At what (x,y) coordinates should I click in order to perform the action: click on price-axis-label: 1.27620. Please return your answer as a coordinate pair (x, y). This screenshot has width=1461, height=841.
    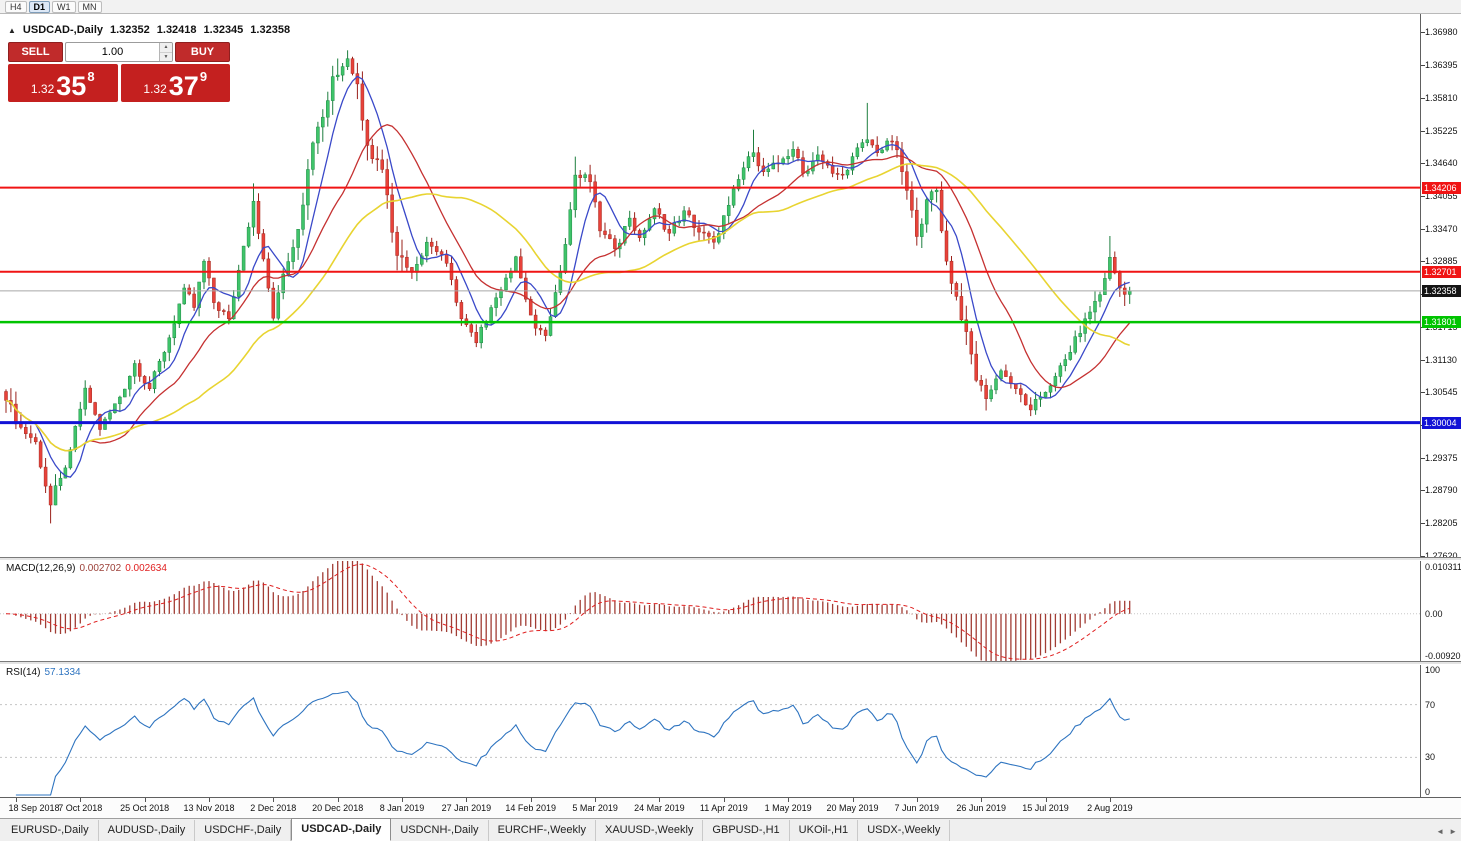
    Looking at the image, I should click on (1441, 555).